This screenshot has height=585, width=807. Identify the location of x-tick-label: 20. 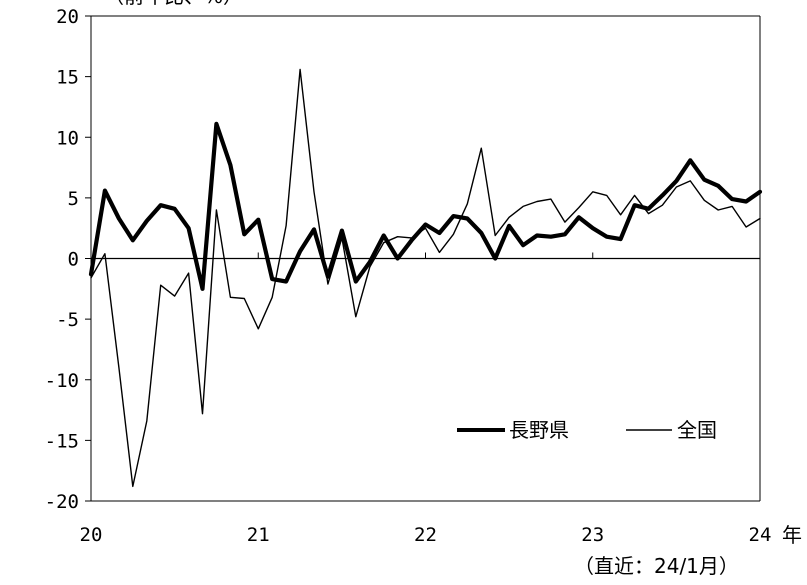
(91, 535).